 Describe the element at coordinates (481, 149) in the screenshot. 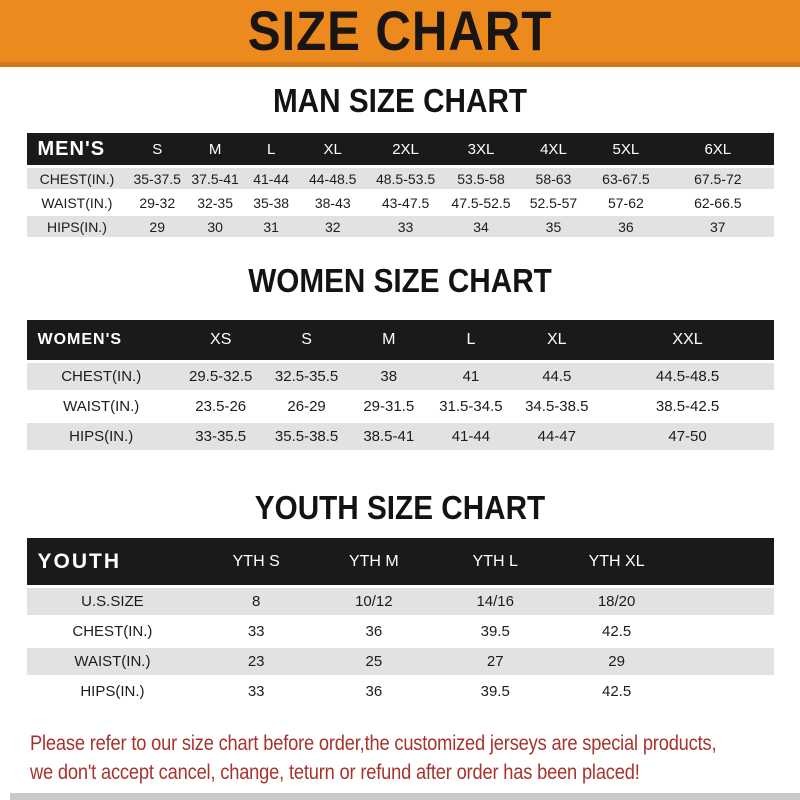

I see `column-header-cell: 3XL` at that location.